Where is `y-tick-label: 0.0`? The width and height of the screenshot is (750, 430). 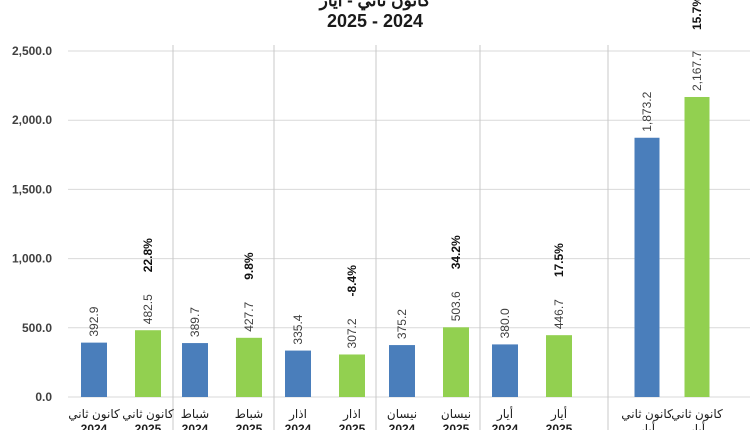 y-tick-label: 0.0 is located at coordinates (43, 397).